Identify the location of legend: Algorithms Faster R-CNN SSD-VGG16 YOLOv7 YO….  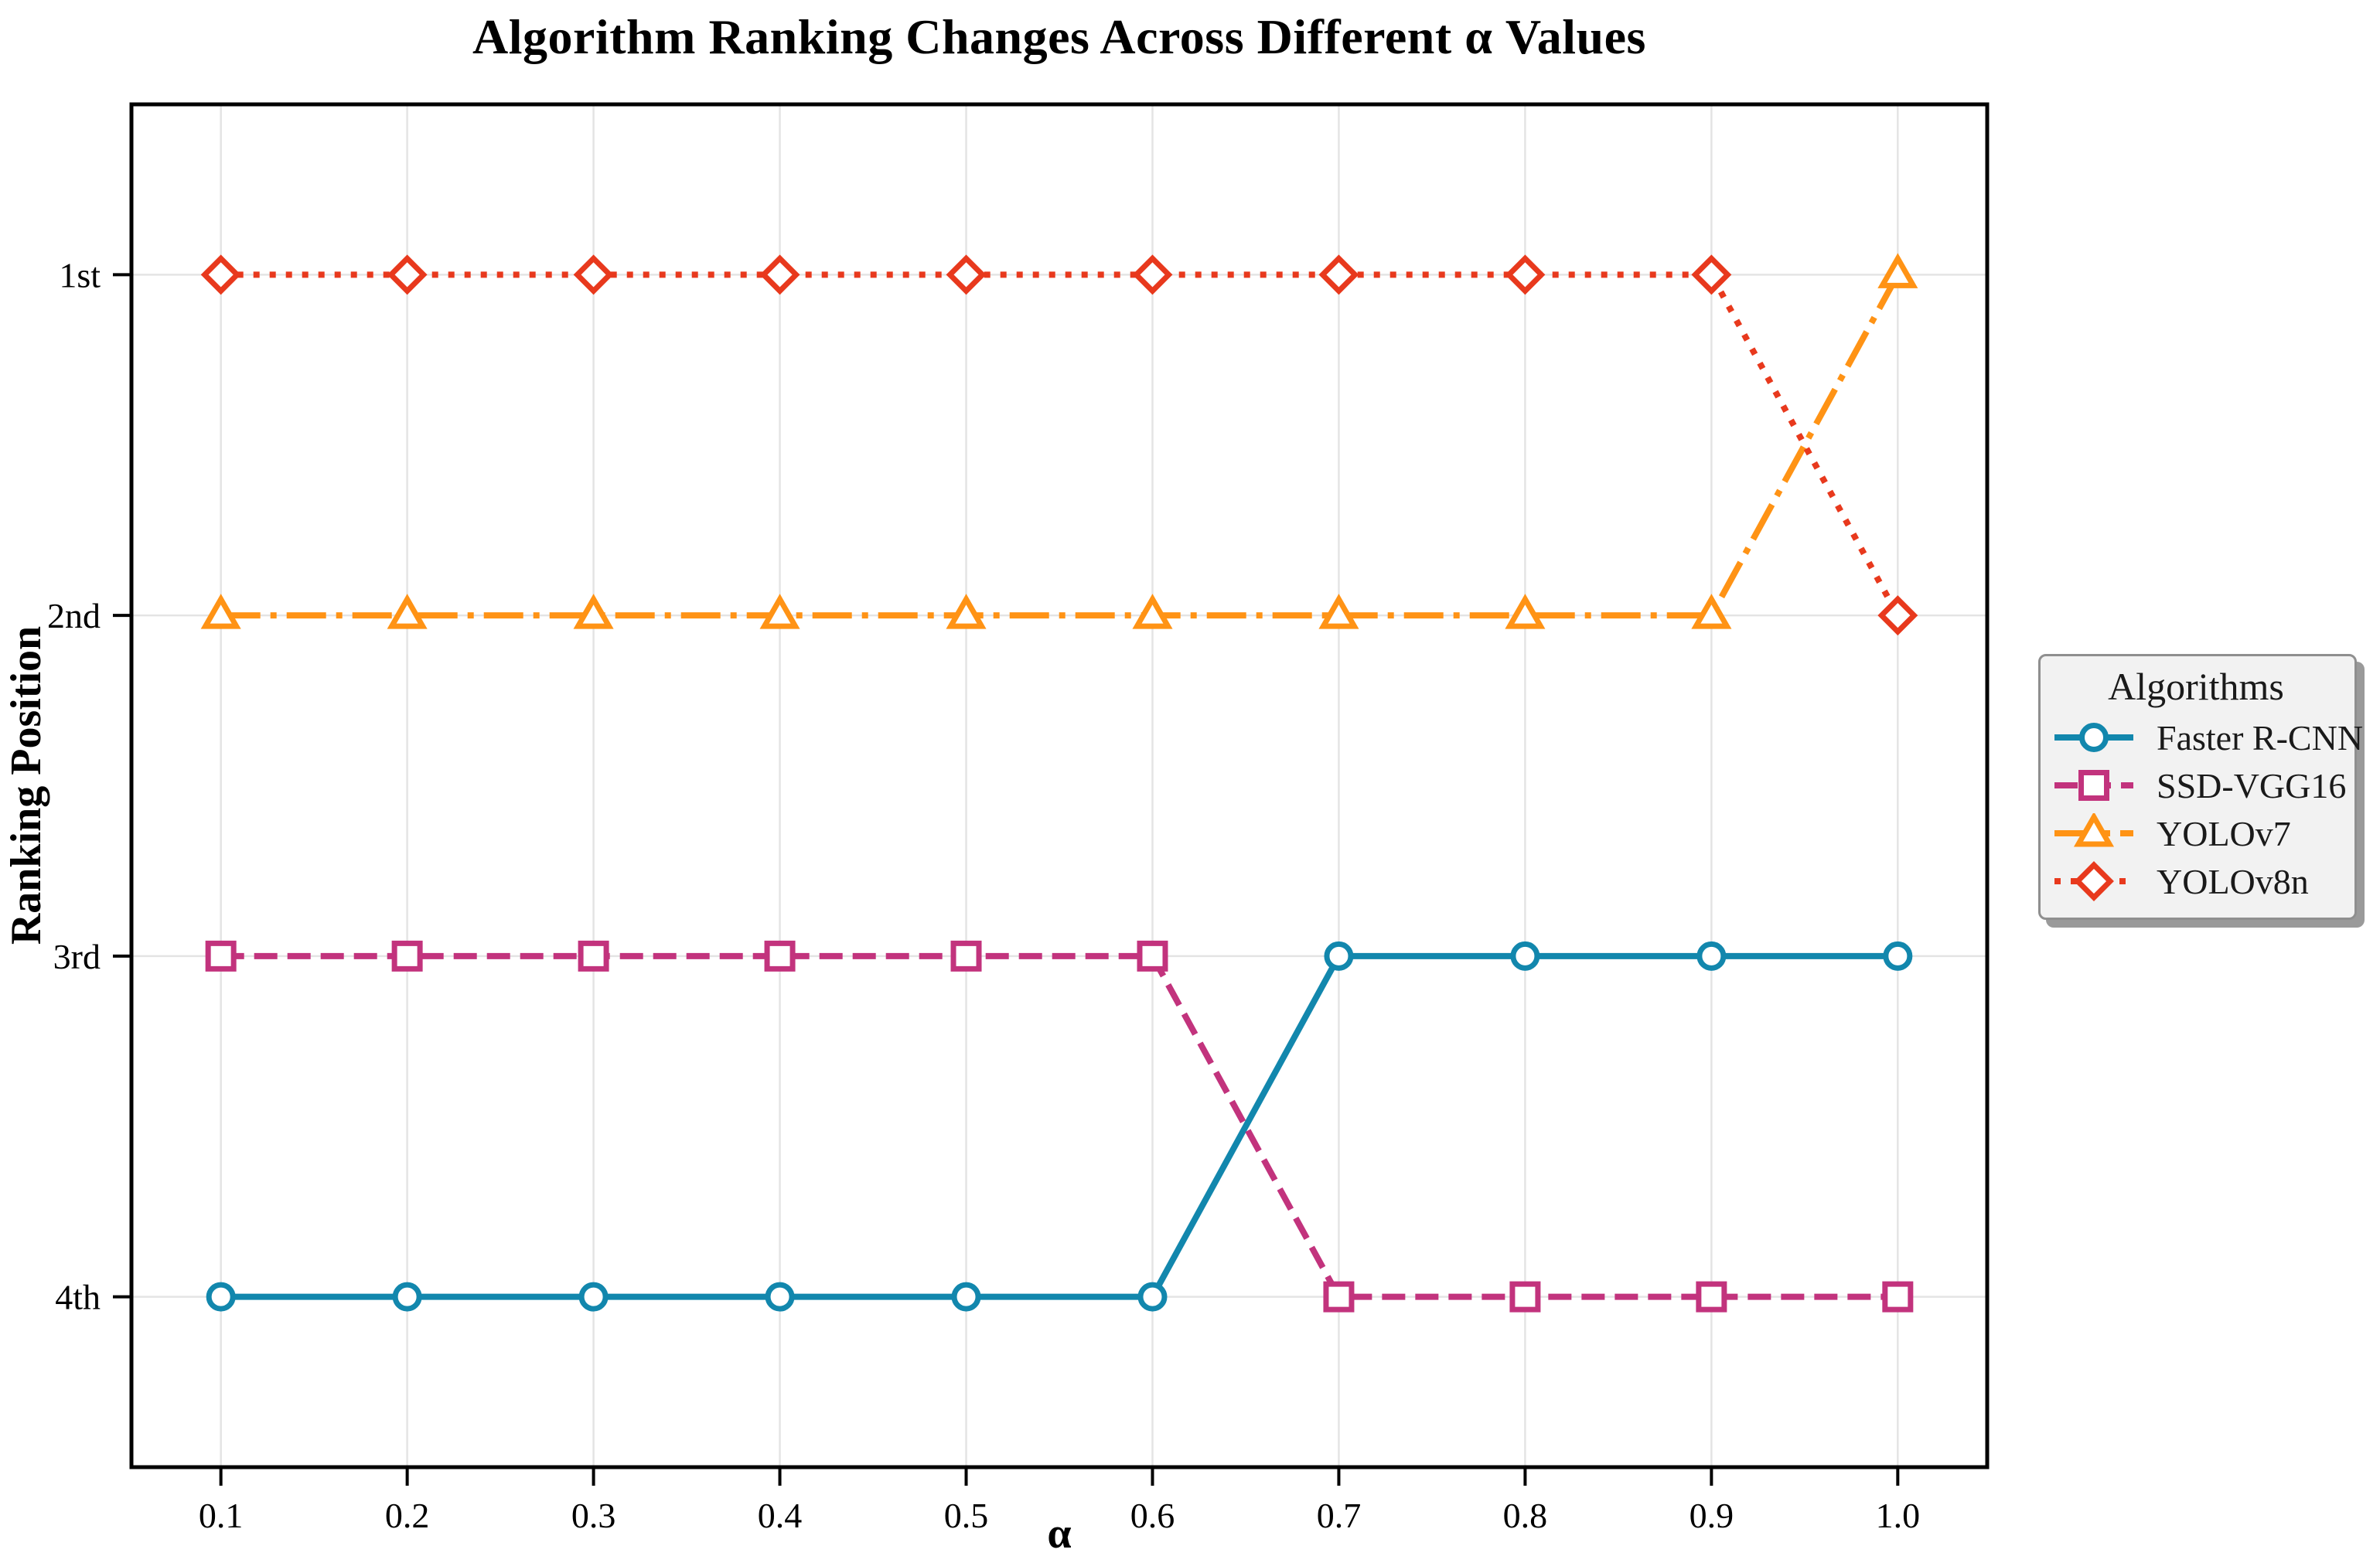
(2200, 787).